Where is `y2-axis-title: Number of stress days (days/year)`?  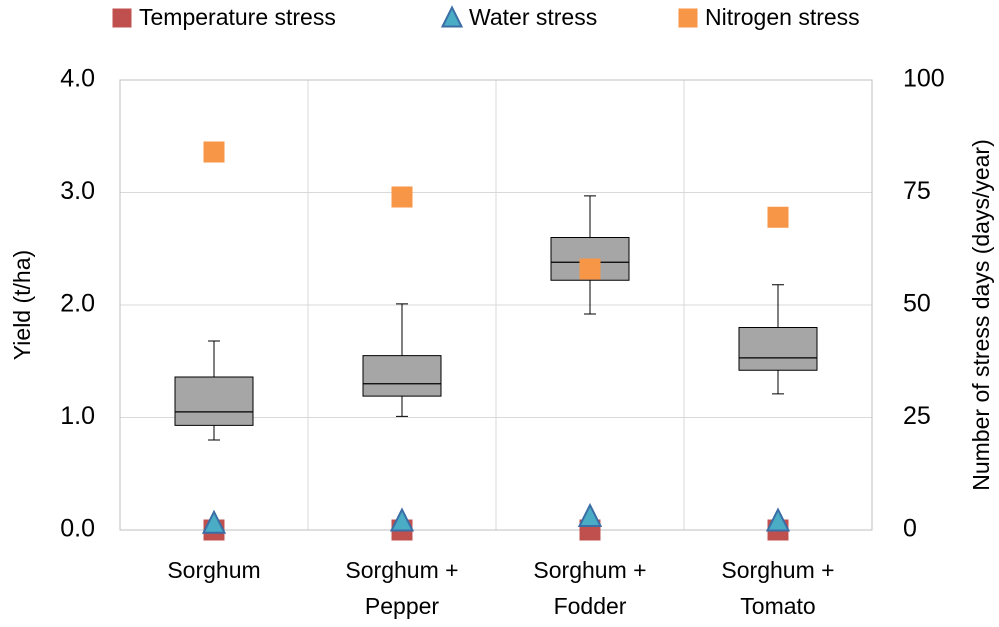 y2-axis-title: Number of stress days (days/year) is located at coordinates (981, 315).